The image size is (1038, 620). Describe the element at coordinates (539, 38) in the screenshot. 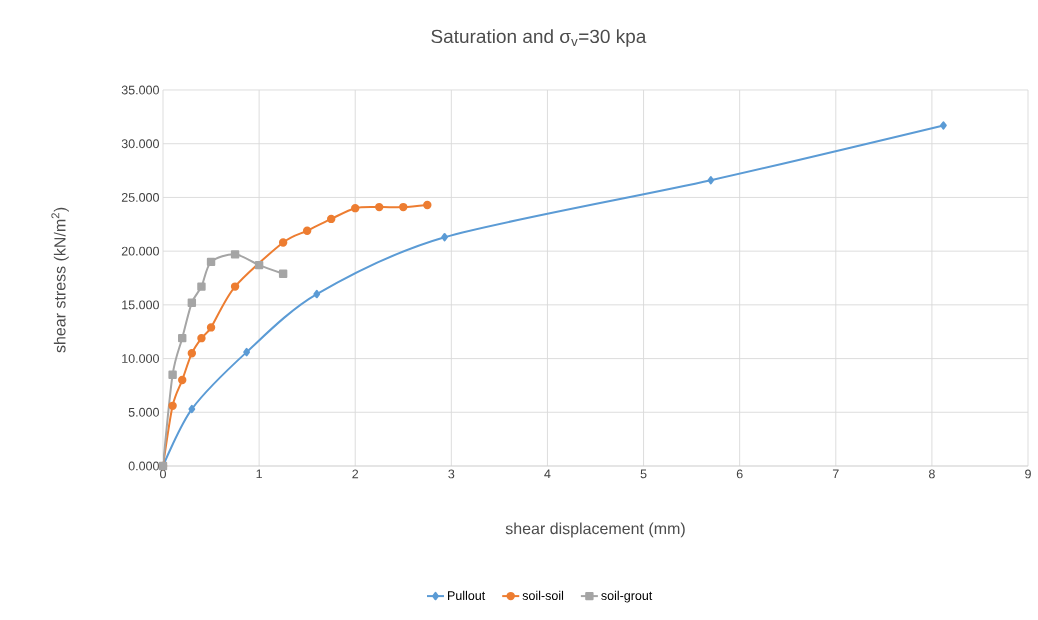

I see `chart-title: Saturation and σ$_{v}$=30 kpa` at that location.